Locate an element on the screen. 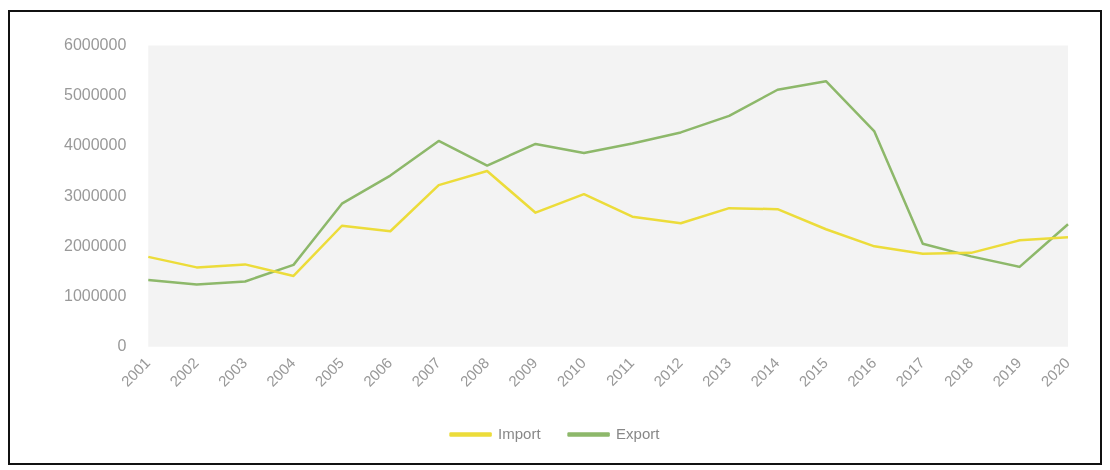  legend-label: Import is located at coordinates (520, 433).